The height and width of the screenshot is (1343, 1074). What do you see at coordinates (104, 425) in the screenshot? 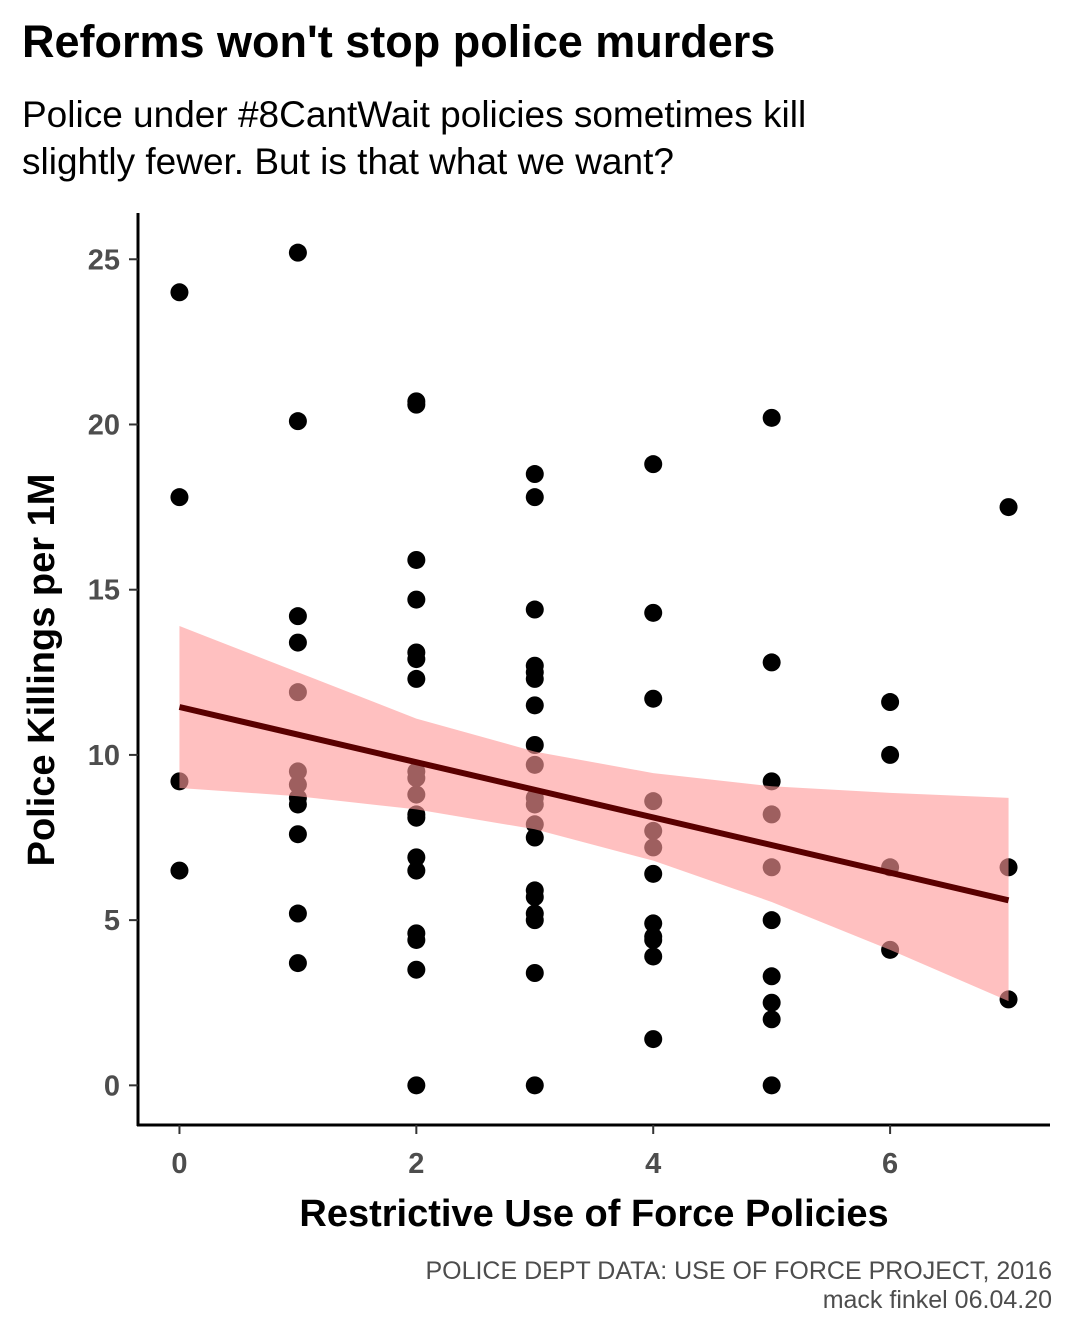
I see `y-tick-label: 20` at bounding box center [104, 425].